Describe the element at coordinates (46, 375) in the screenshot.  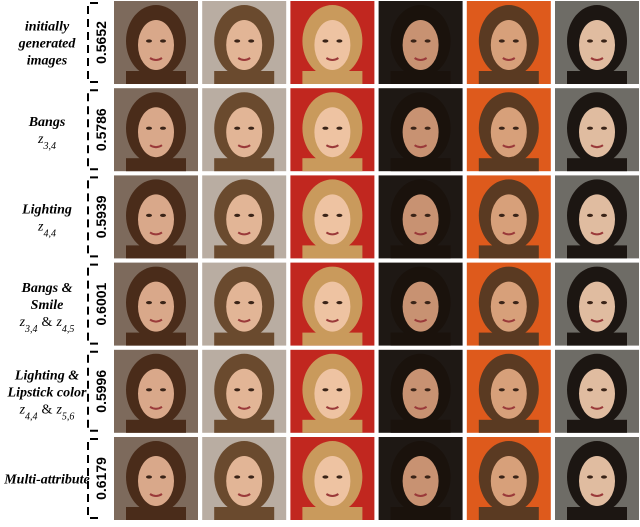
I see `row-label: Lighting &` at that location.